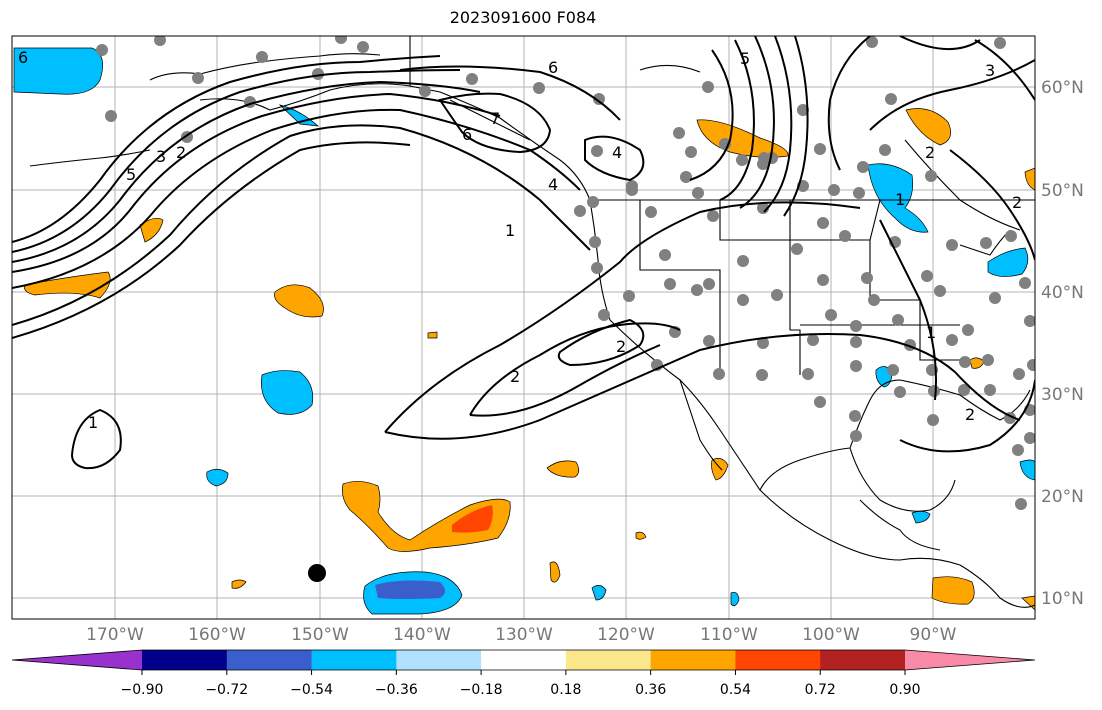 This screenshot has width=1102, height=710. I want to click on lon-label: 140°W, so click(422, 635).